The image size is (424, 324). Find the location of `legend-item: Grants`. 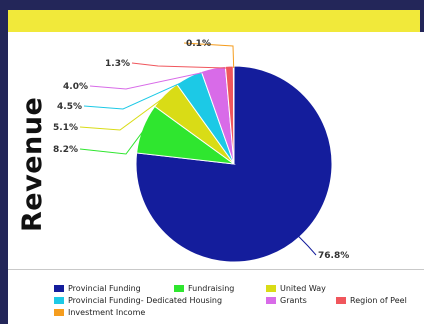

legend-item: Grants is located at coordinates (286, 301).